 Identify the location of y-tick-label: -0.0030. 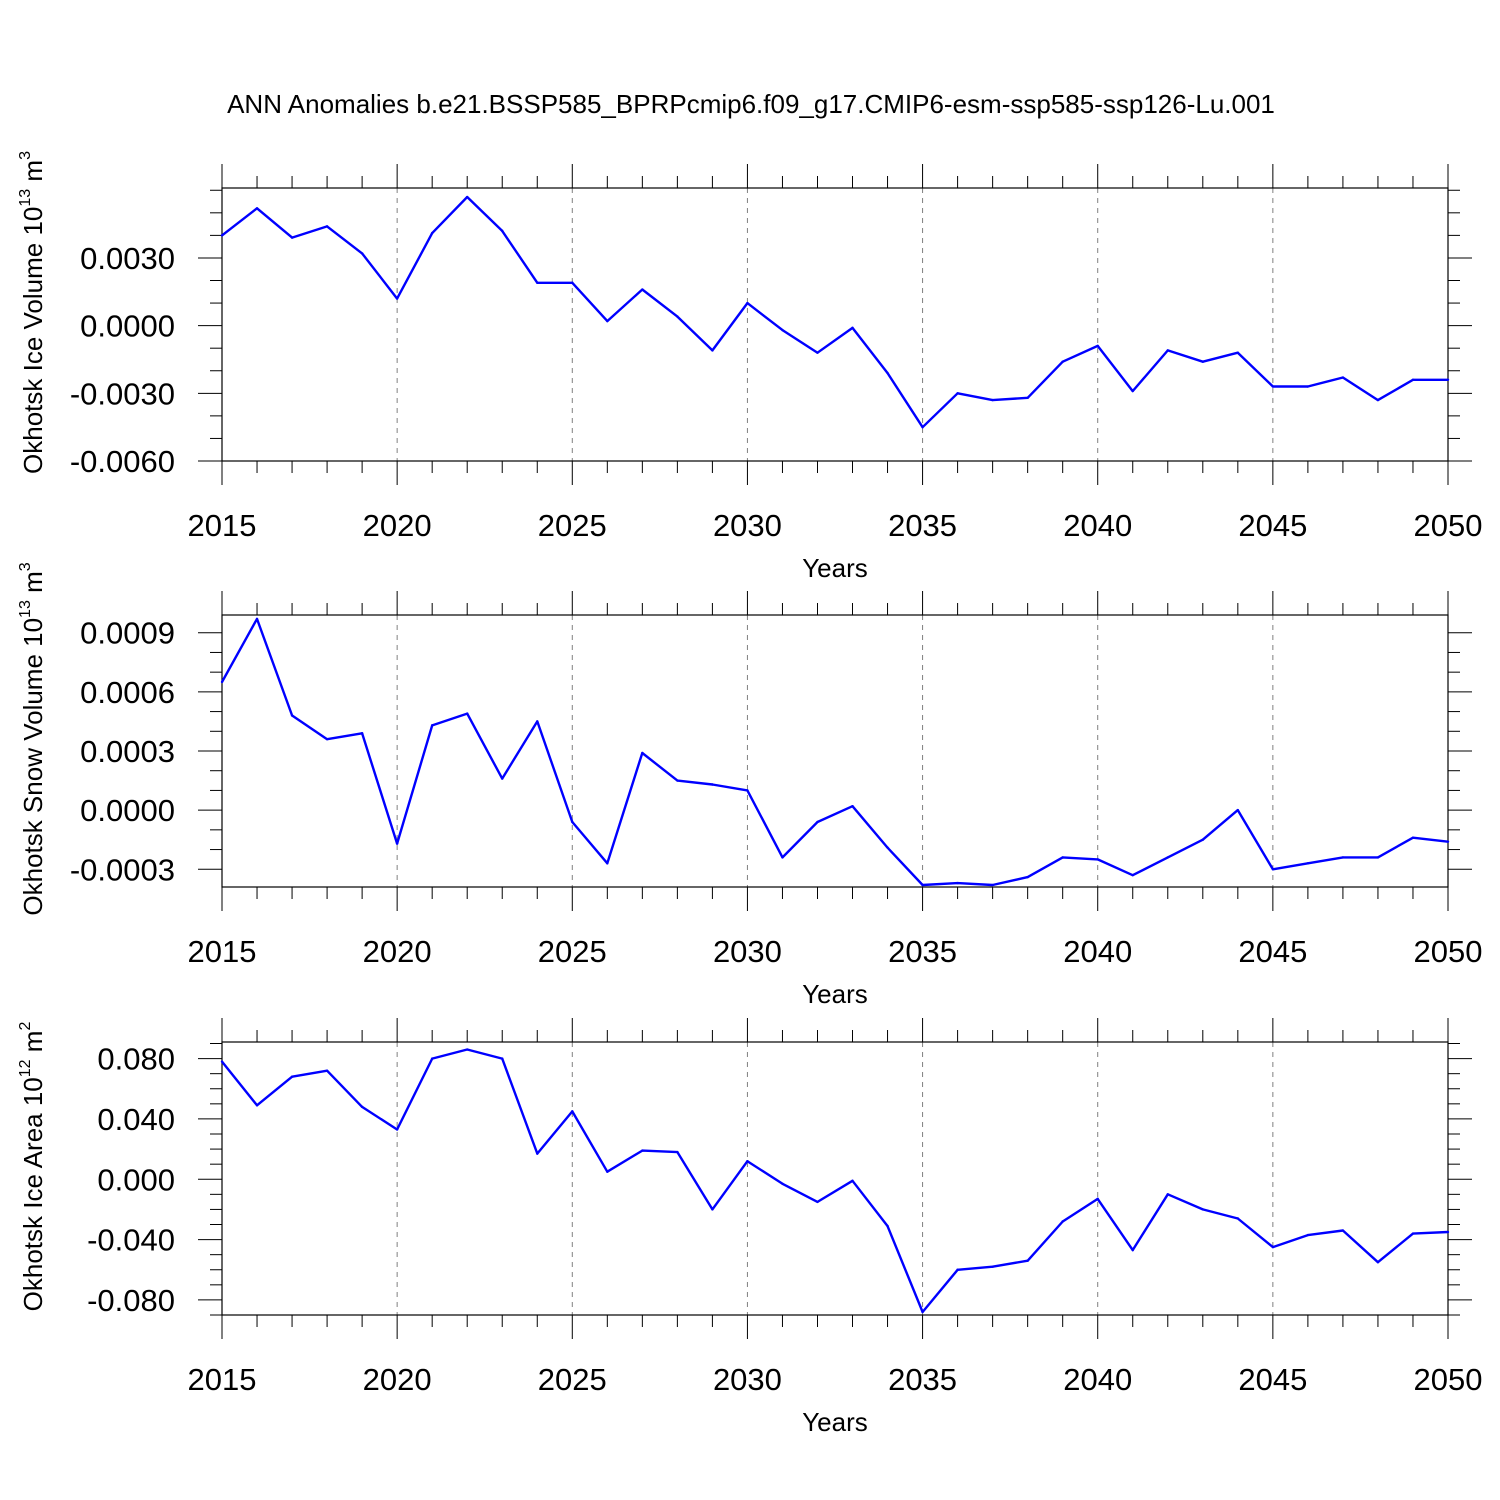
(122, 393).